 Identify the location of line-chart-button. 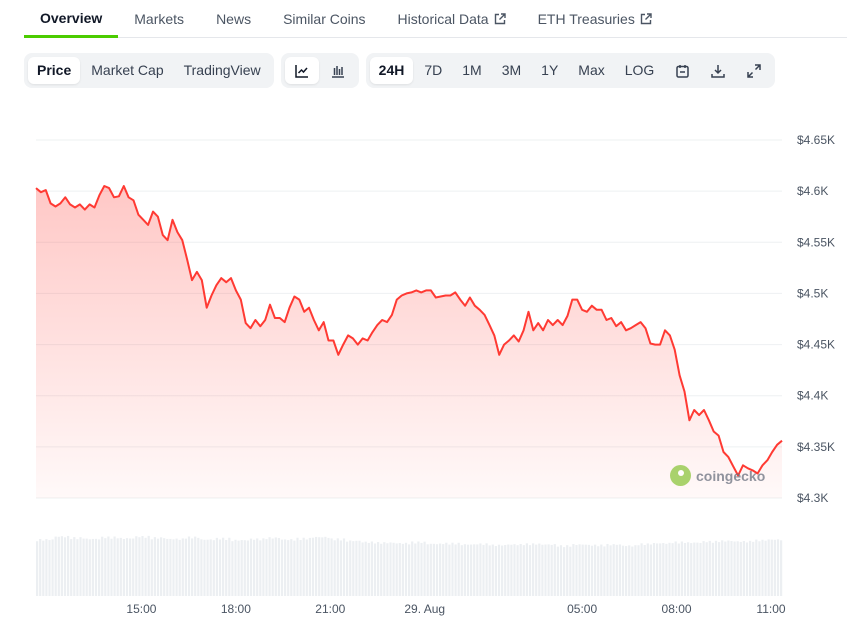
(301, 70).